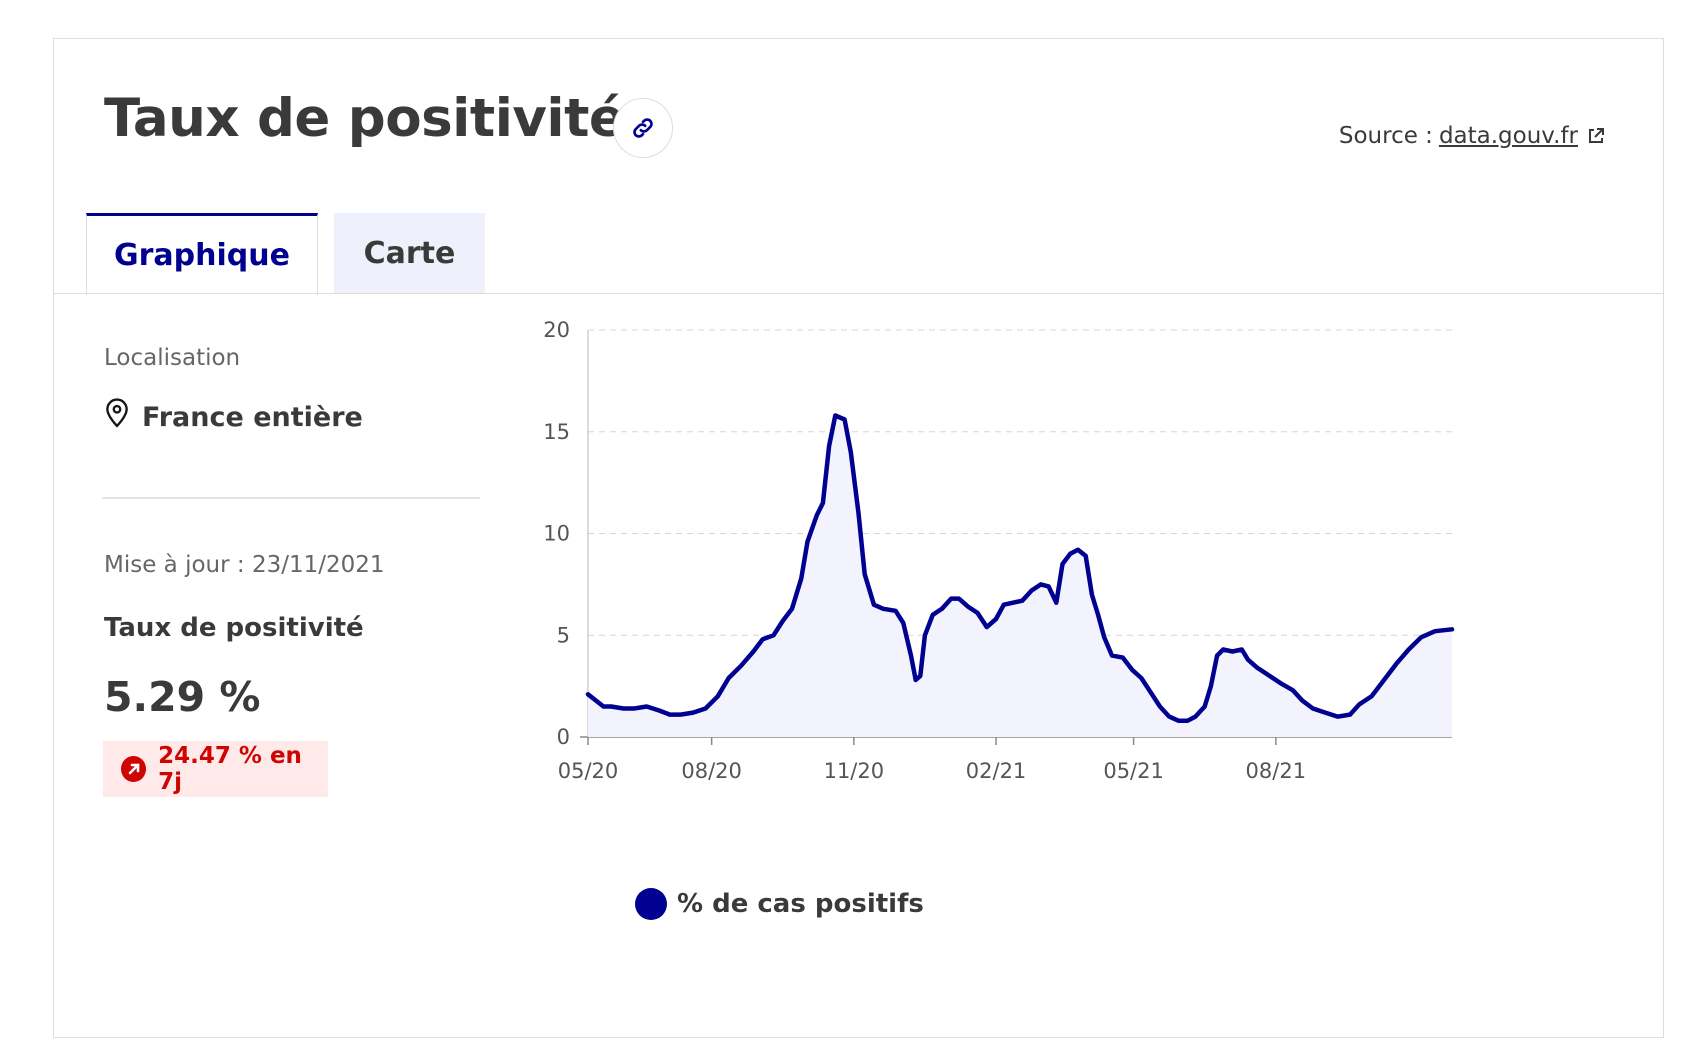  Describe the element at coordinates (1385, 136) in the screenshot. I see `source-label: Source :` at that location.